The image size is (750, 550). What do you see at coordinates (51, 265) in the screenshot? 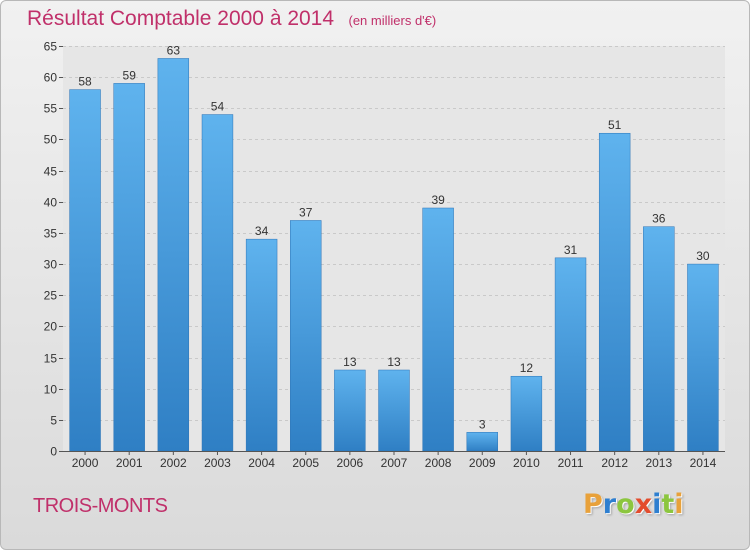
I see `y-tick-label: 30` at bounding box center [51, 265].